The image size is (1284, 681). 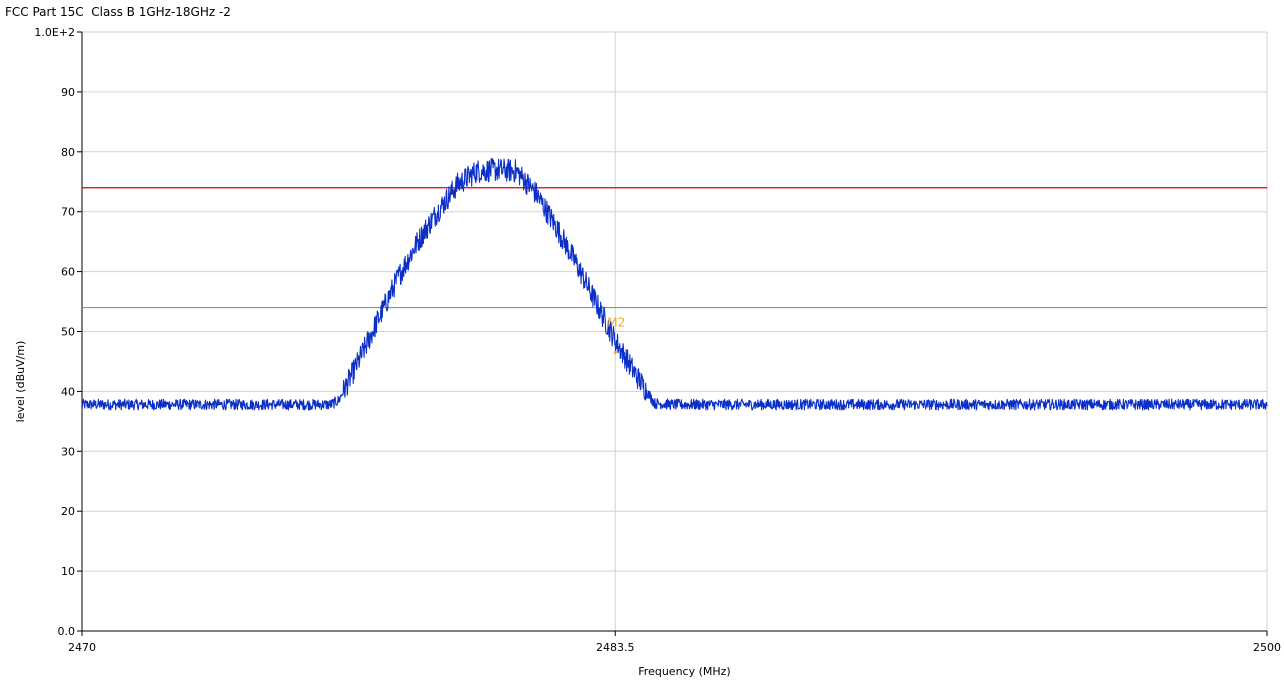 What do you see at coordinates (68, 451) in the screenshot?
I see `y-tick-label: 30` at bounding box center [68, 451].